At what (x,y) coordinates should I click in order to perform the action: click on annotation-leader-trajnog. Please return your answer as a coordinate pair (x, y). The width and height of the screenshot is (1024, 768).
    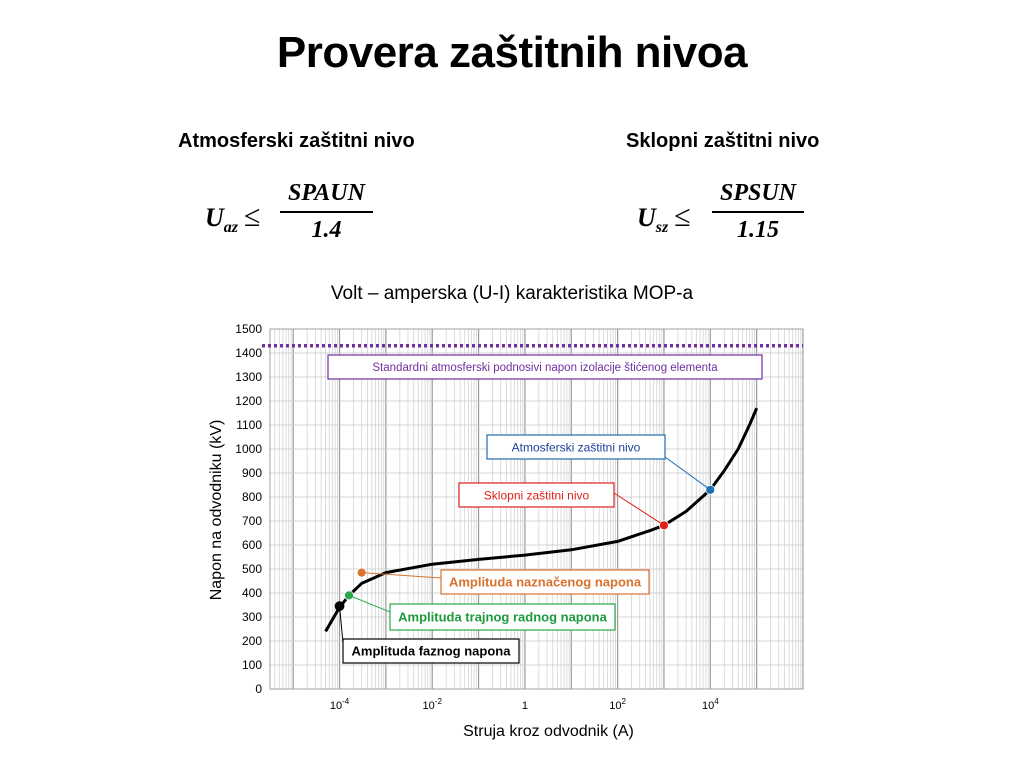
    Looking at the image, I should click on (369, 603).